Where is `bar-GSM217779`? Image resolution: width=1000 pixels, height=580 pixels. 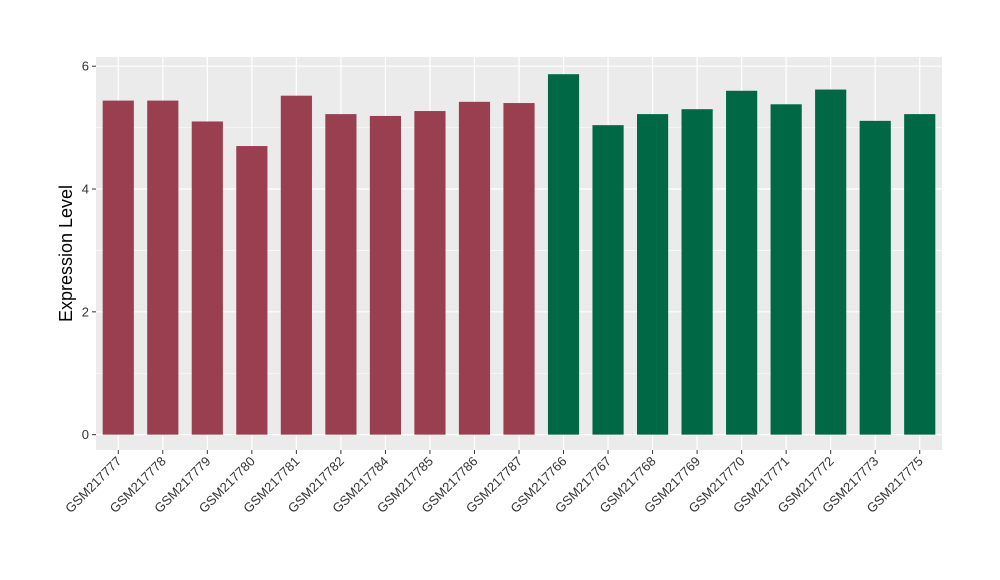
bar-GSM217779 is located at coordinates (207, 278).